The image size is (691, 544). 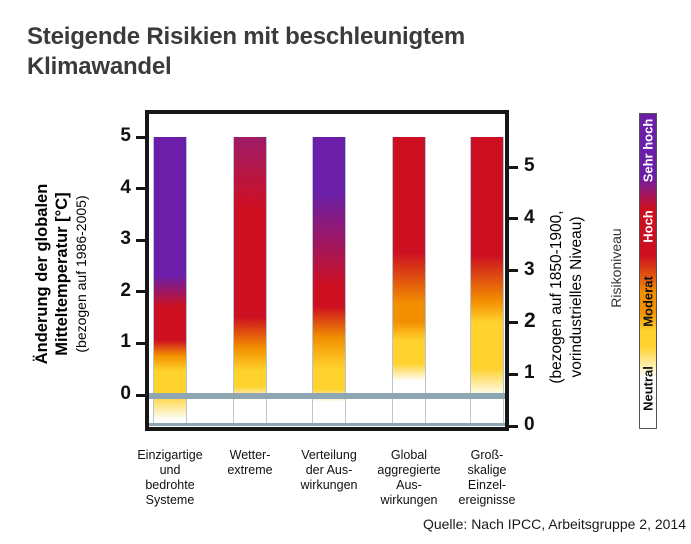 I want to click on right-tick-label-3: 3, so click(x=529, y=269).